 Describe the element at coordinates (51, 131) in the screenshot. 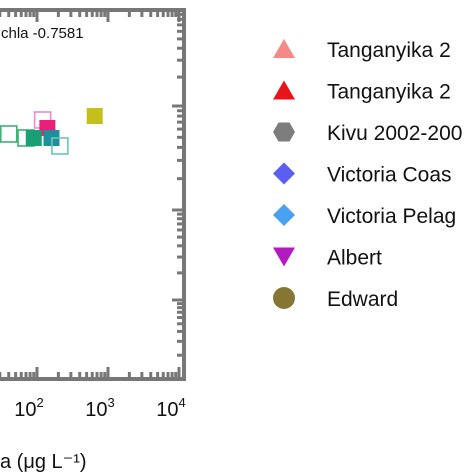

I see `data-points` at that location.